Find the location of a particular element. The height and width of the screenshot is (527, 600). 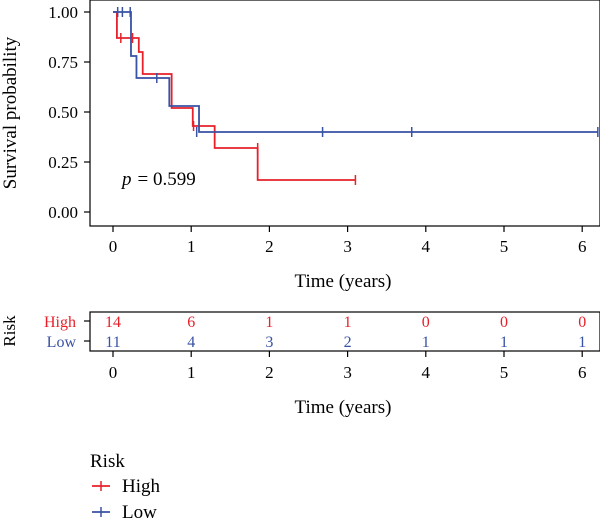

legend-item-high: High is located at coordinates (126, 486).